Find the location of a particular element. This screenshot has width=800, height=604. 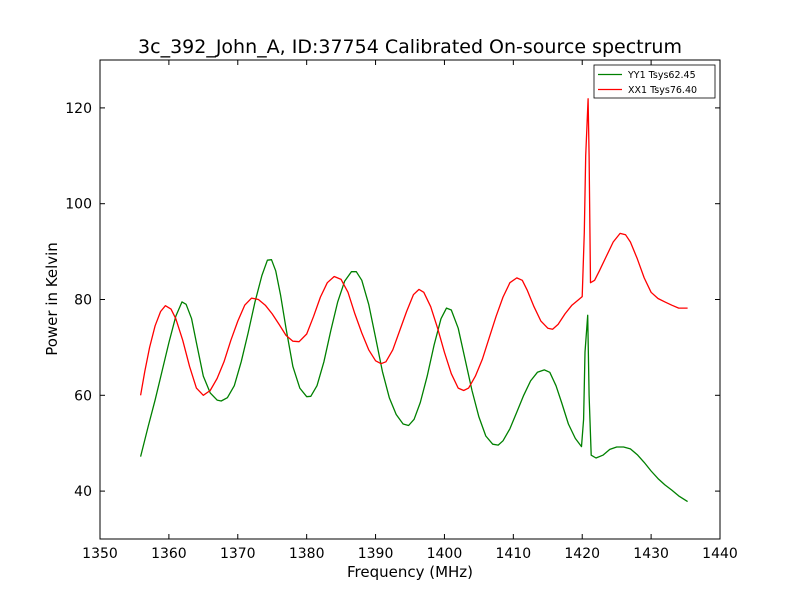

x-tick-label: 1370 is located at coordinates (238, 554).